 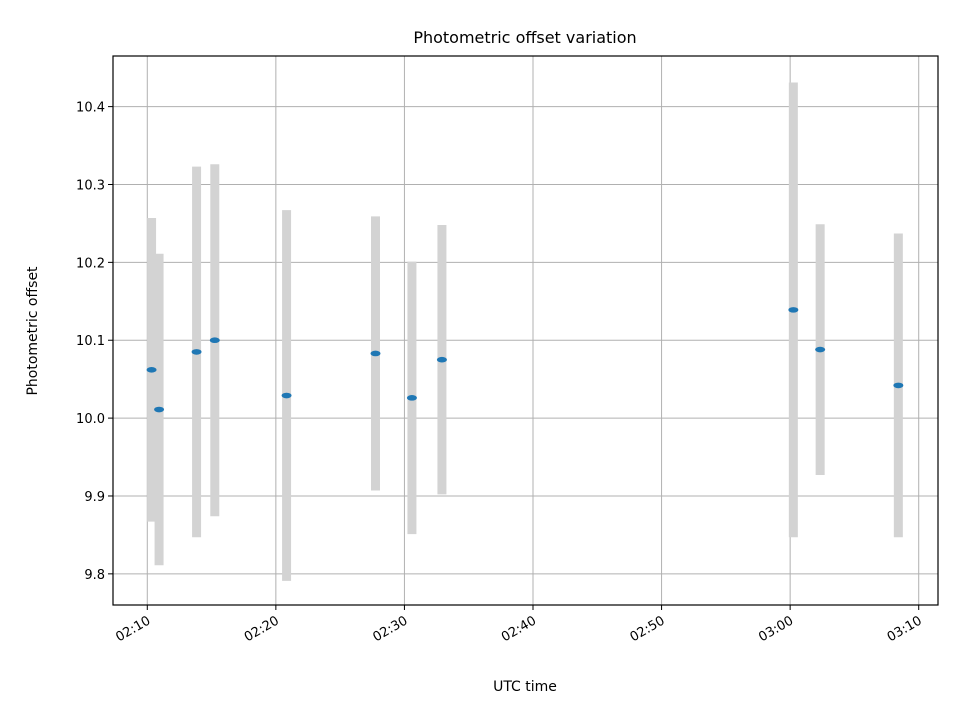 I want to click on y-tick-label: 10.0, so click(x=90, y=419).